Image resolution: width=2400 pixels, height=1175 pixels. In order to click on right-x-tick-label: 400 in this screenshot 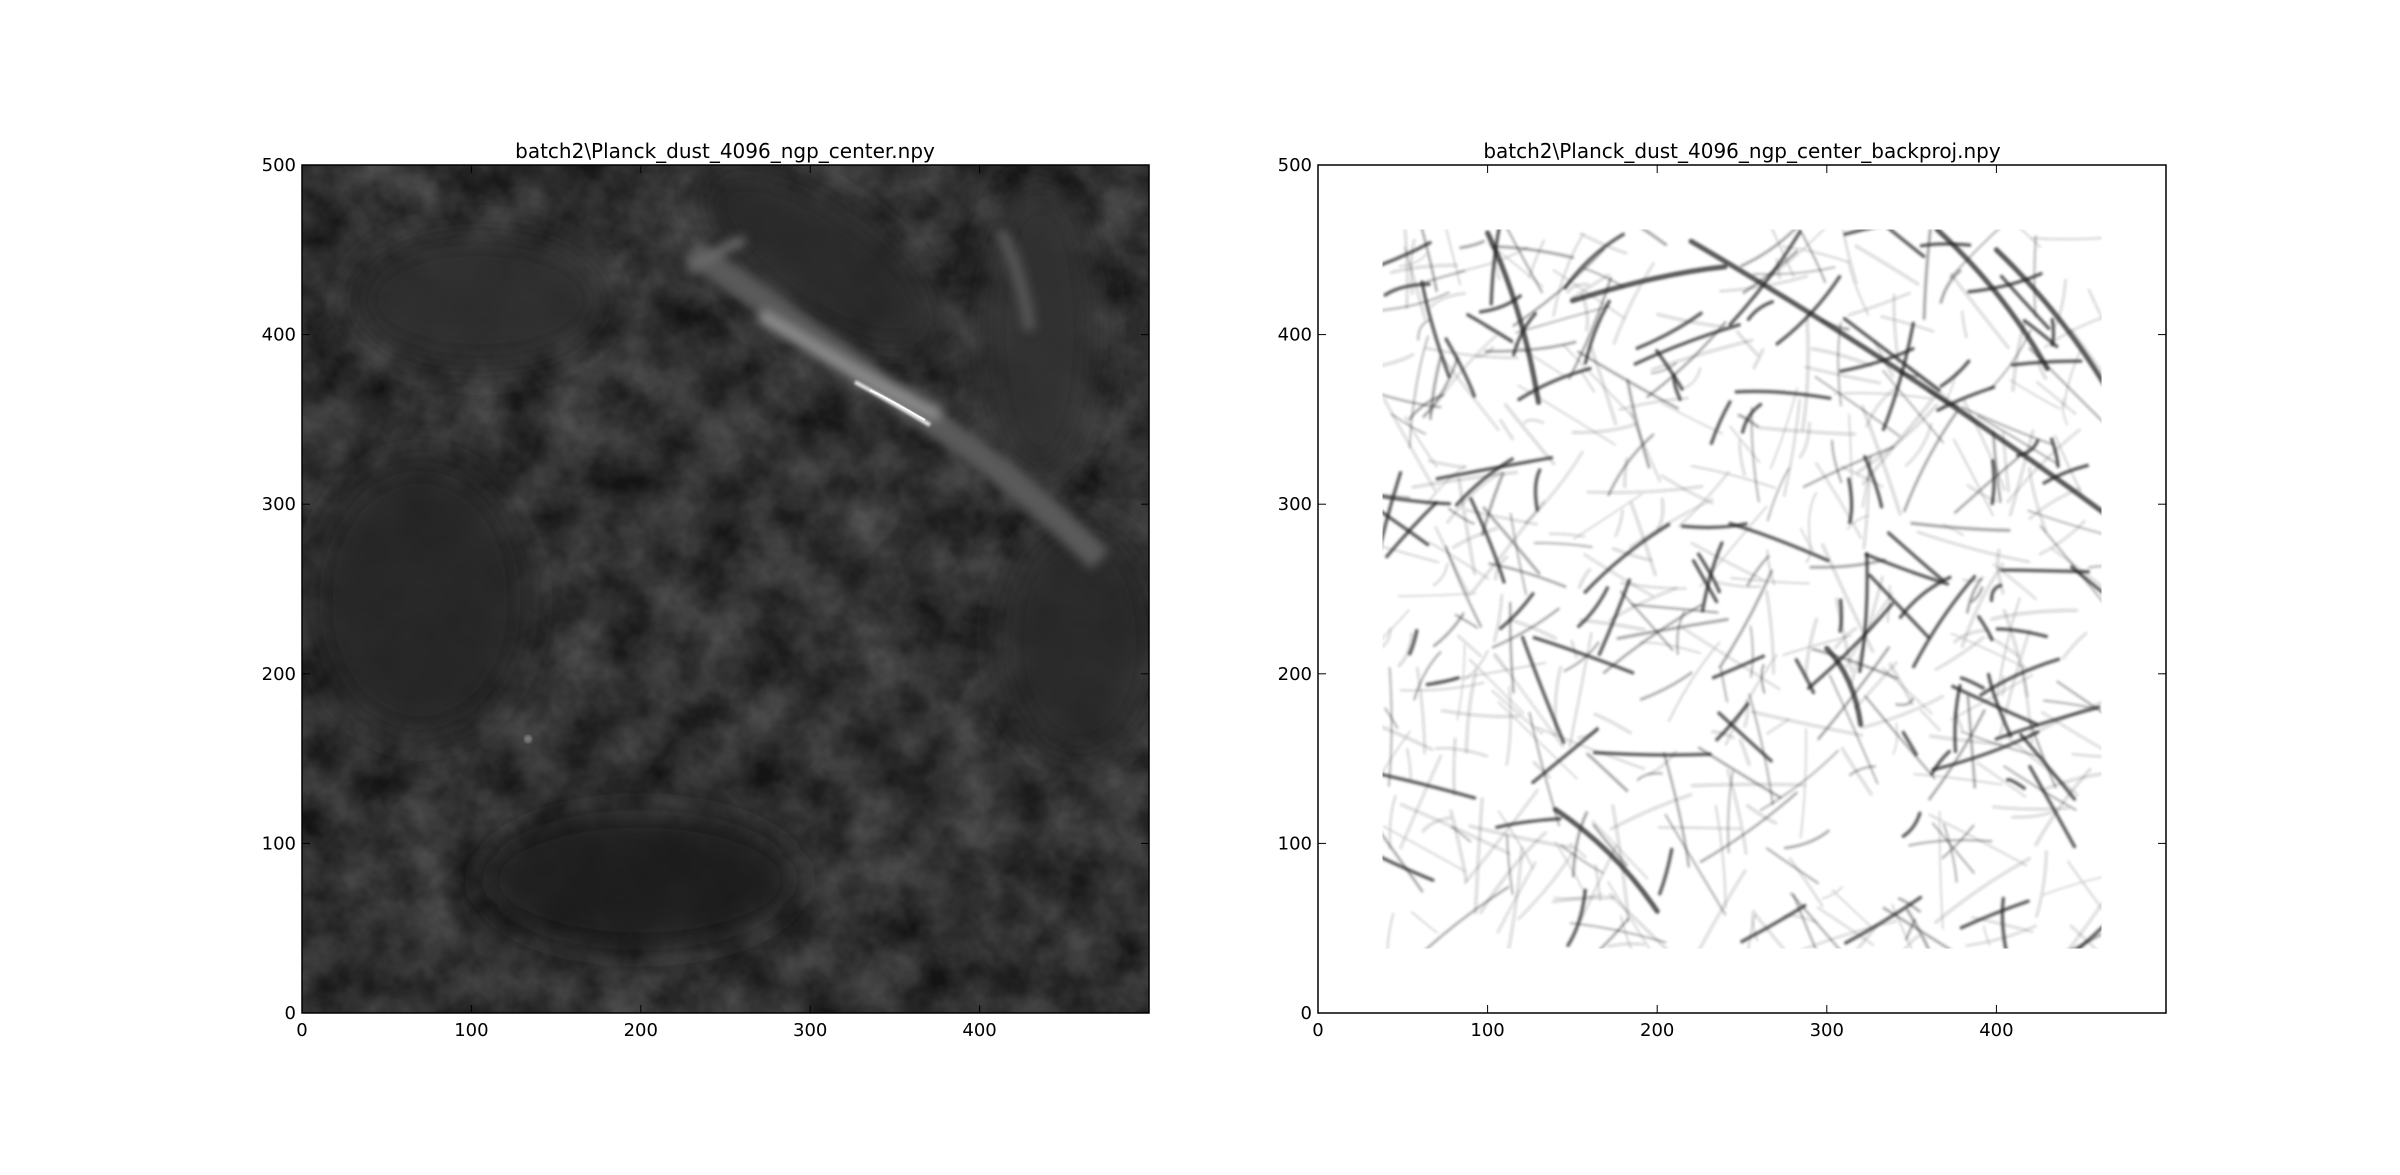, I will do `click(1996, 1030)`.